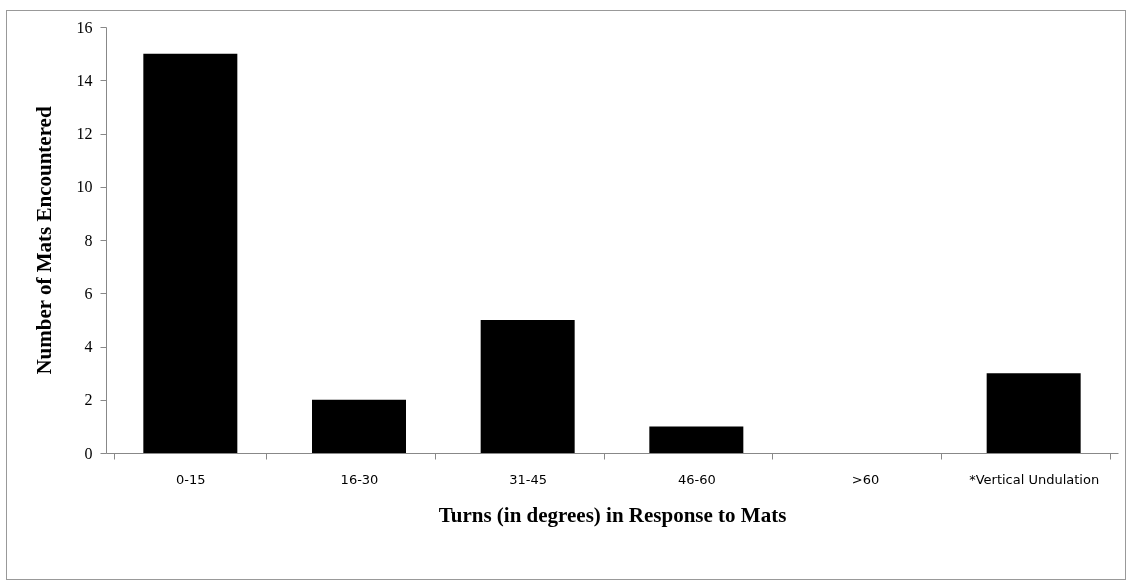  I want to click on x-tick-label: >60, so click(865, 479).